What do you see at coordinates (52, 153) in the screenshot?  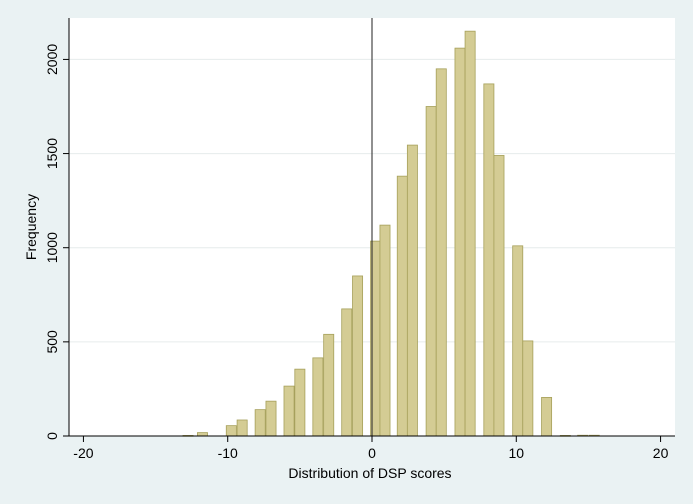 I see `y-tick-label-1500: 1500` at bounding box center [52, 153].